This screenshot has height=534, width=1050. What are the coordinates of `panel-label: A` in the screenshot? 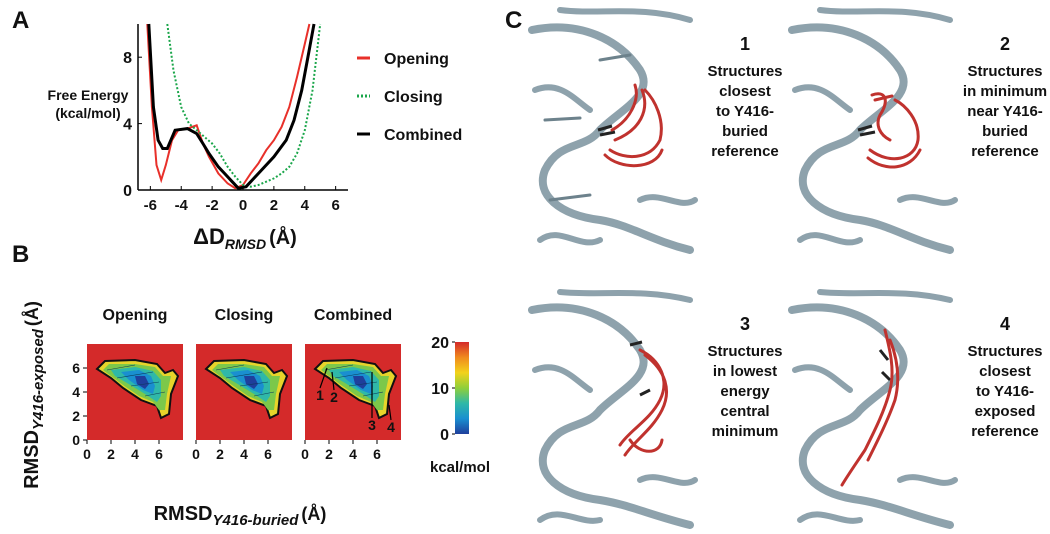 It's located at (20, 20).